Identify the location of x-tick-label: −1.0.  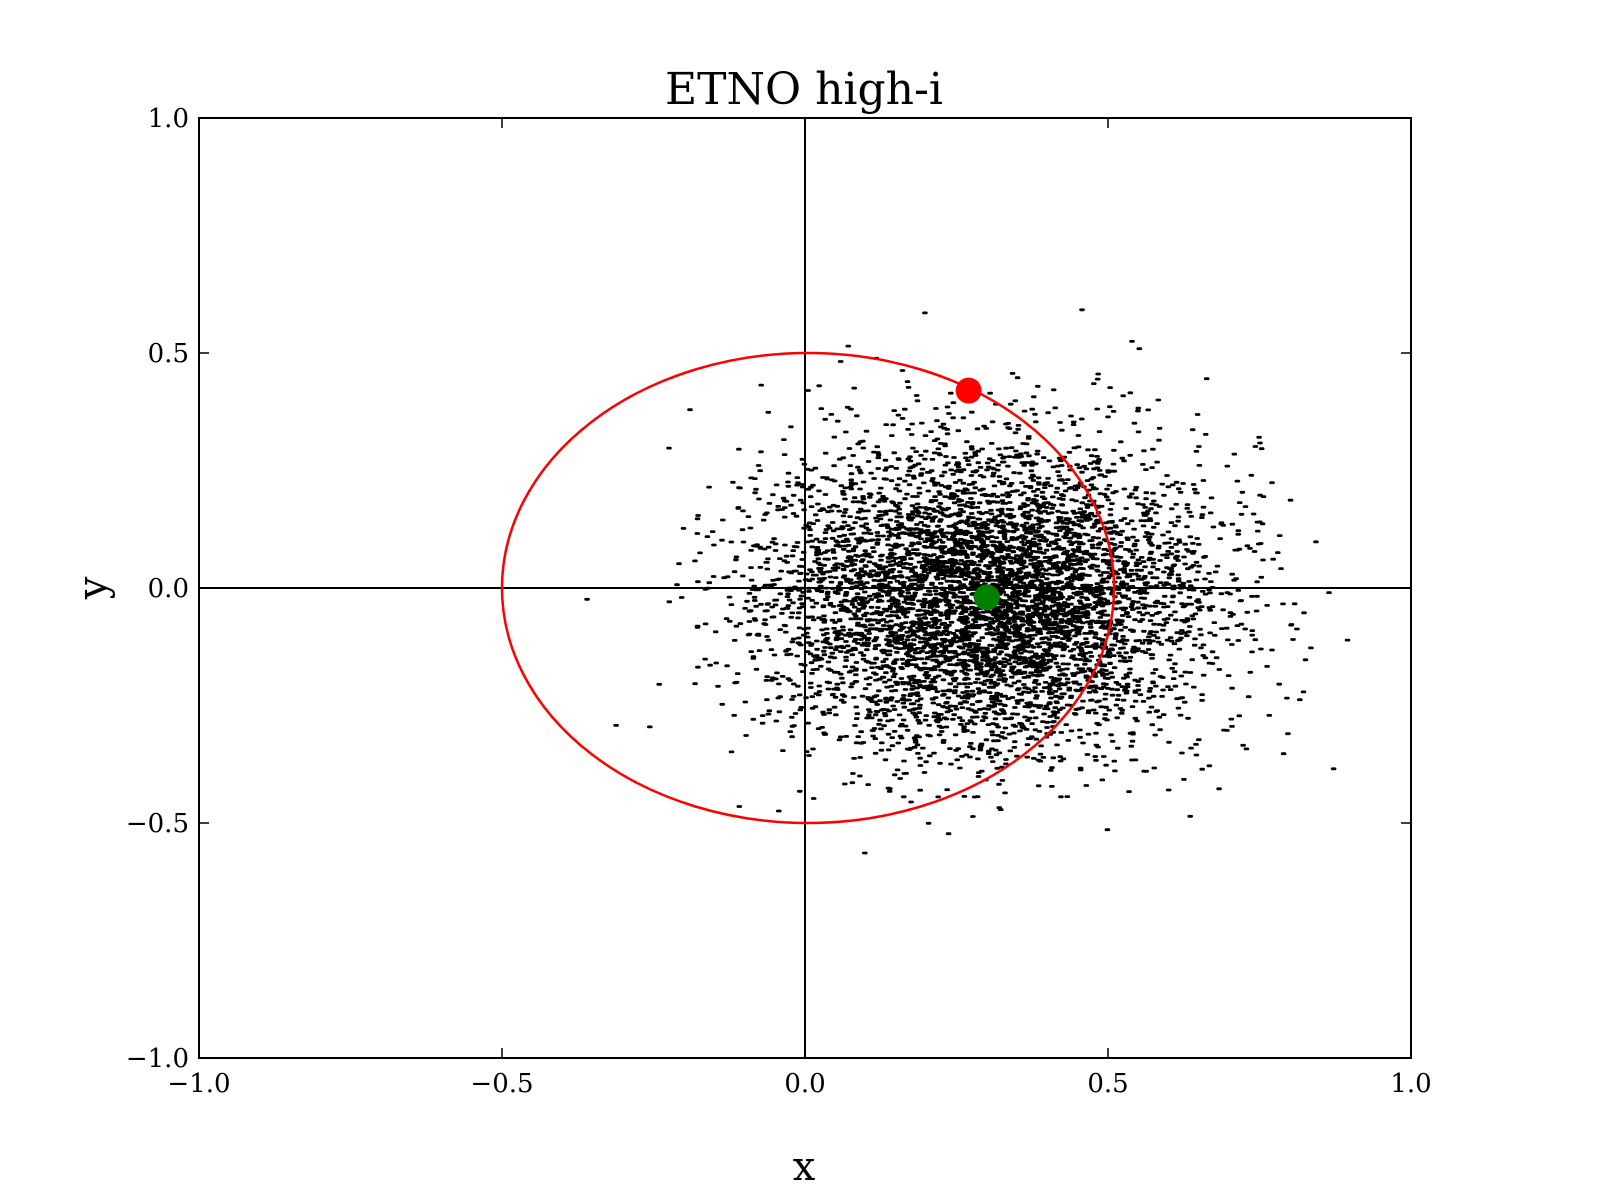
(198, 1084).